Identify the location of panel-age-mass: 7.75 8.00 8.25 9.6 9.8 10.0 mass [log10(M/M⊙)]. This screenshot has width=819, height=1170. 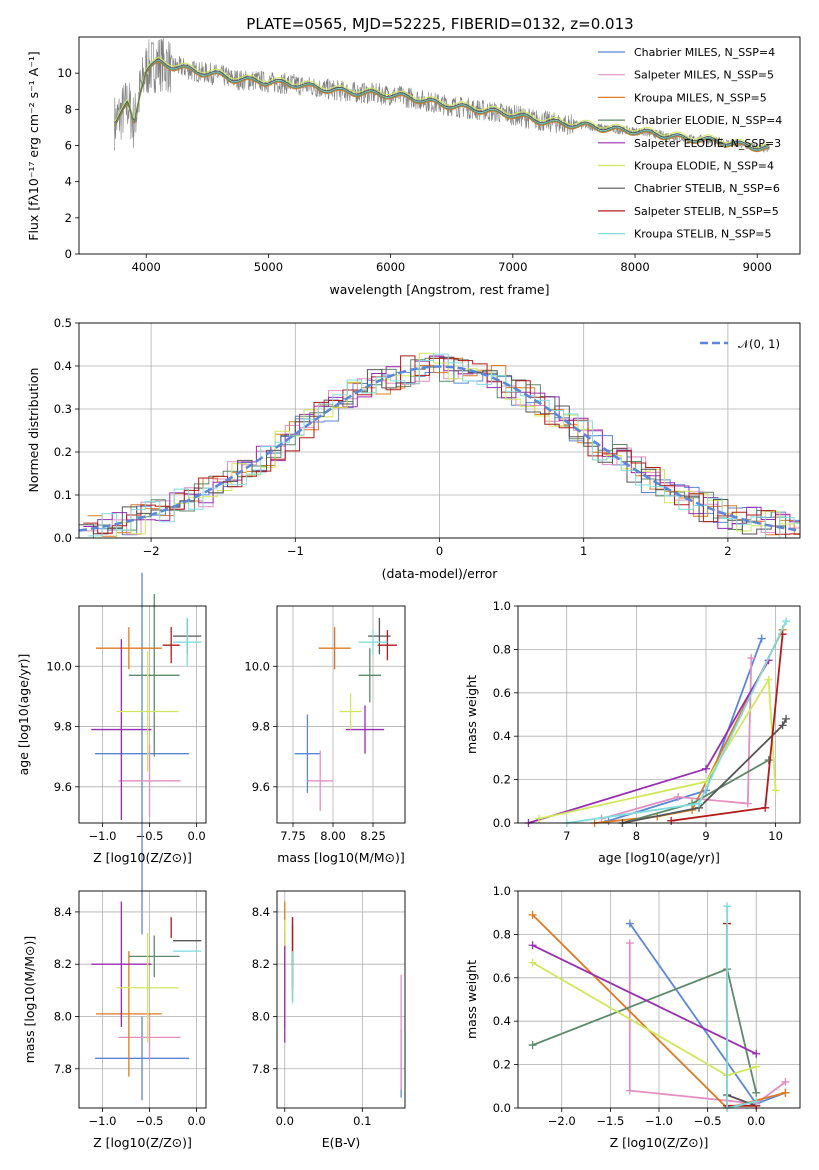
(325, 735).